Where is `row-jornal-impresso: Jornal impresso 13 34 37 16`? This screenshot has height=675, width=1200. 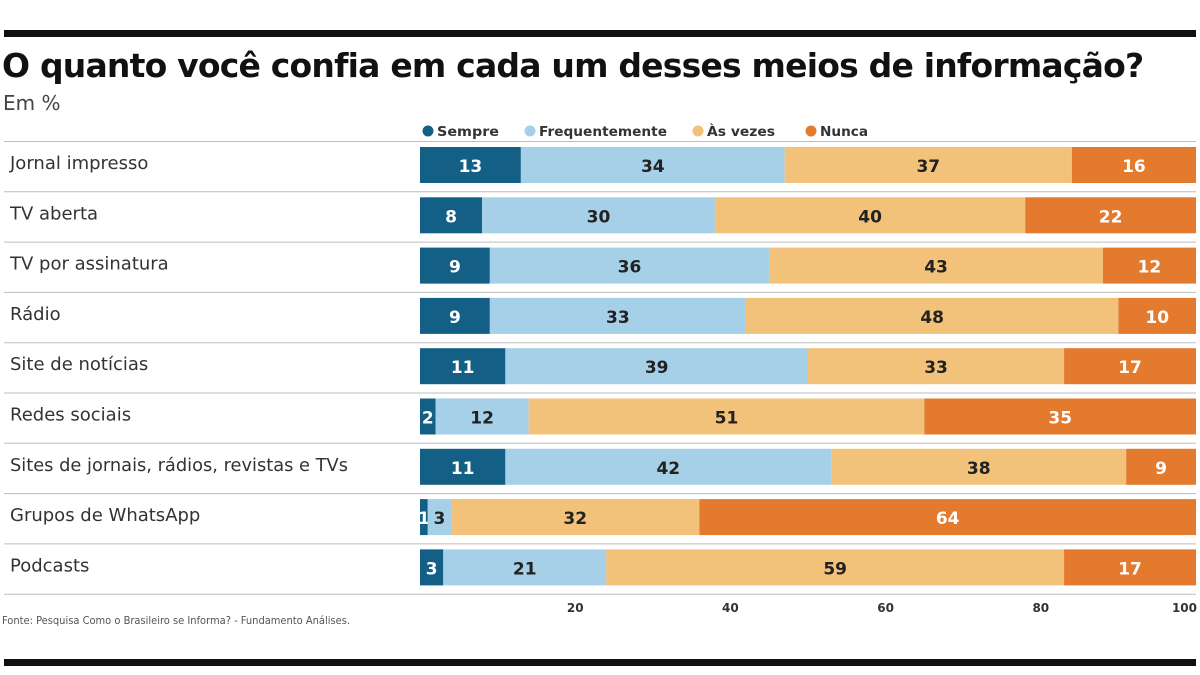 row-jornal-impresso: Jornal impresso 13 34 37 16 is located at coordinates (600, 162).